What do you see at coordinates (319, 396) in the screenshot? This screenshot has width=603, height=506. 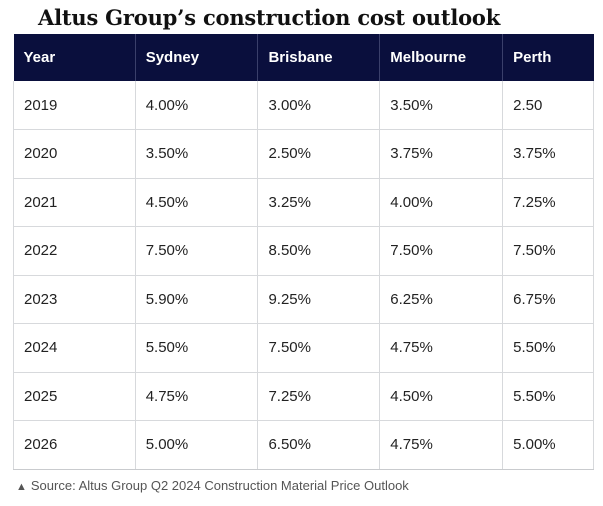 I see `cell-brisbane: 7.25%` at bounding box center [319, 396].